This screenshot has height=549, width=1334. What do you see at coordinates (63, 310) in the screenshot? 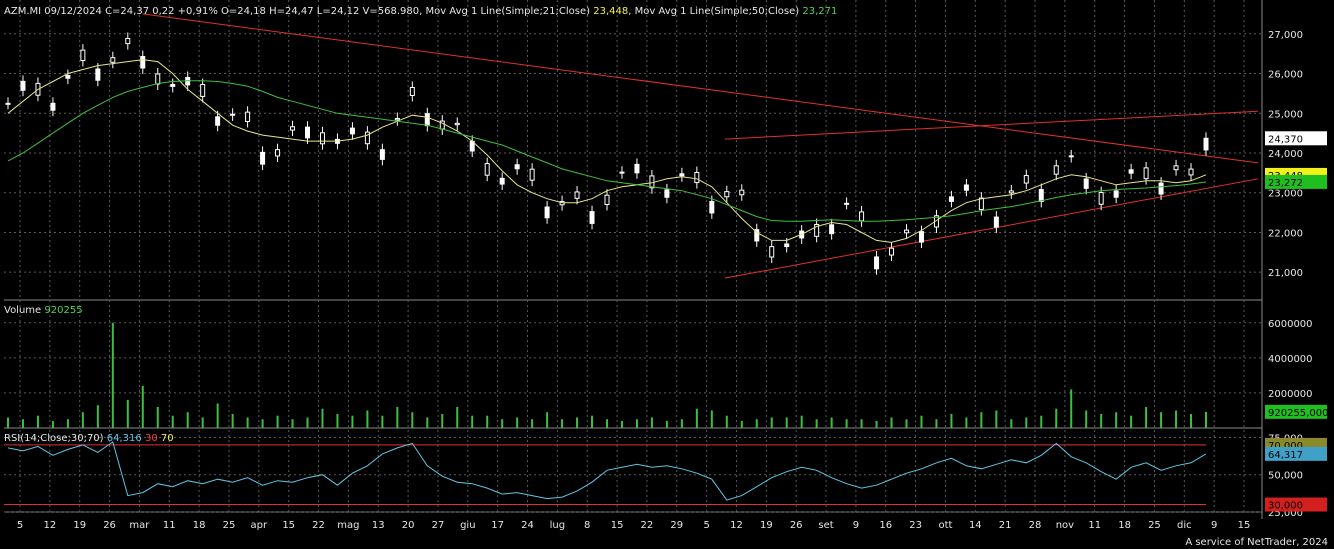
I see `volume-value: 920255` at bounding box center [63, 310].